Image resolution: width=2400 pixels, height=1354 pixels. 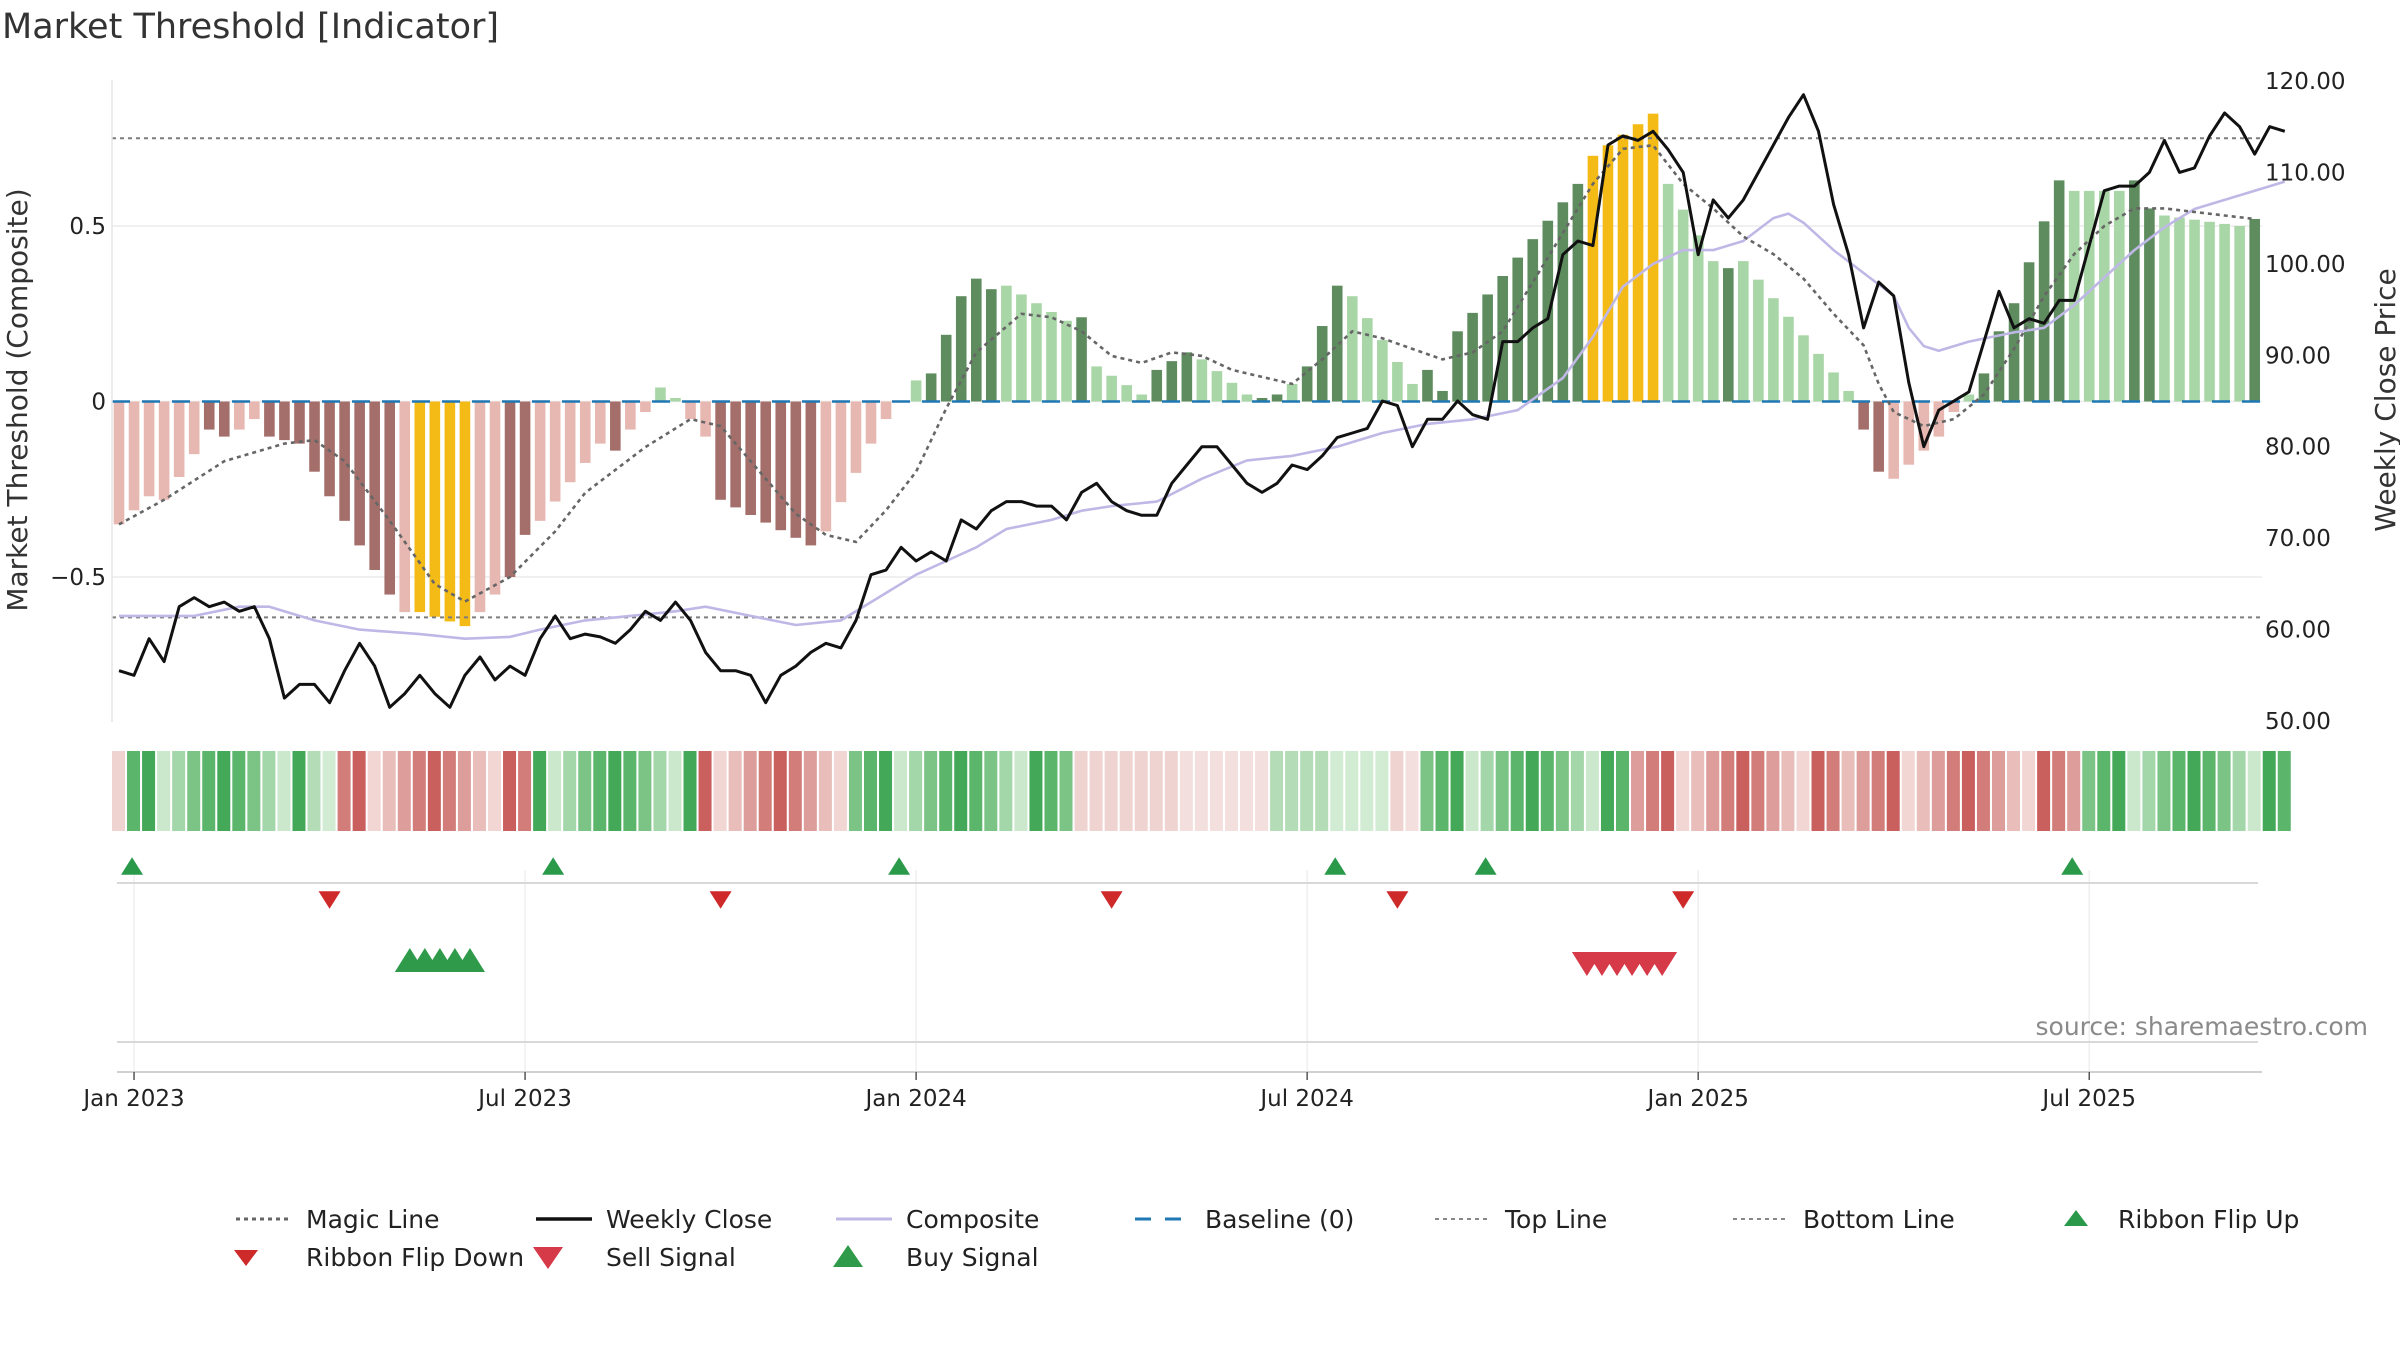 I want to click on legend-item-top: Top Line, so click(x=1521, y=1219).